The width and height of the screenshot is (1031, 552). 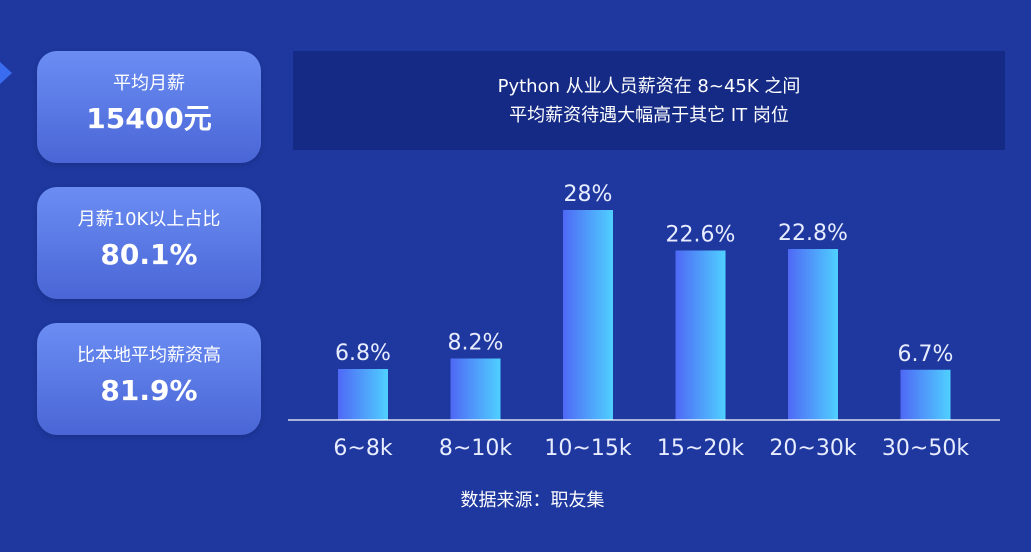 I want to click on x-tick-label: 8~10k, so click(x=475, y=448).